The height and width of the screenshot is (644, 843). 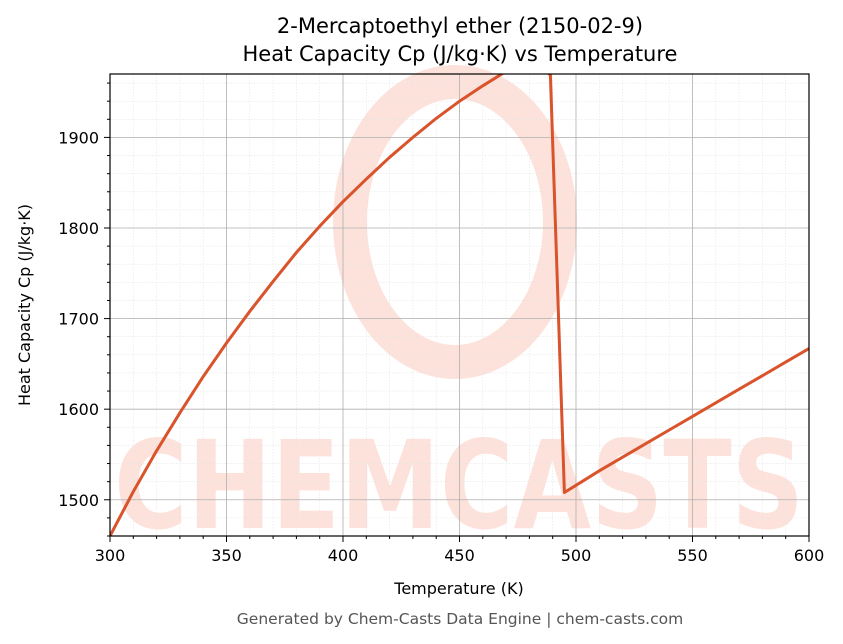 What do you see at coordinates (78, 137) in the screenshot?
I see `y-tick-label: 1900` at bounding box center [78, 137].